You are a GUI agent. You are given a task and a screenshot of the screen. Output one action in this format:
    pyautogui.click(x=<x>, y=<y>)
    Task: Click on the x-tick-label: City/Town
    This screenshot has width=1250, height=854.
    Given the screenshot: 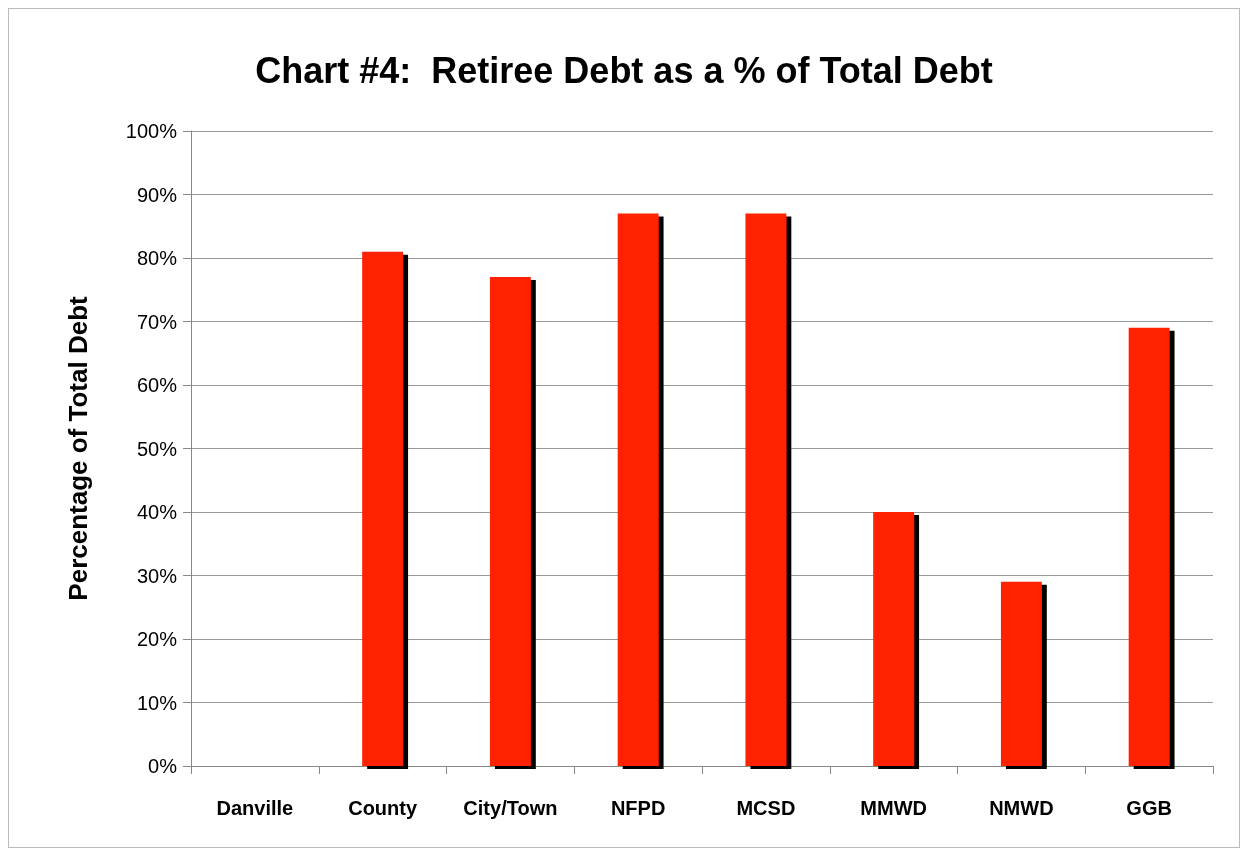 What is the action you would take?
    pyautogui.click(x=510, y=808)
    